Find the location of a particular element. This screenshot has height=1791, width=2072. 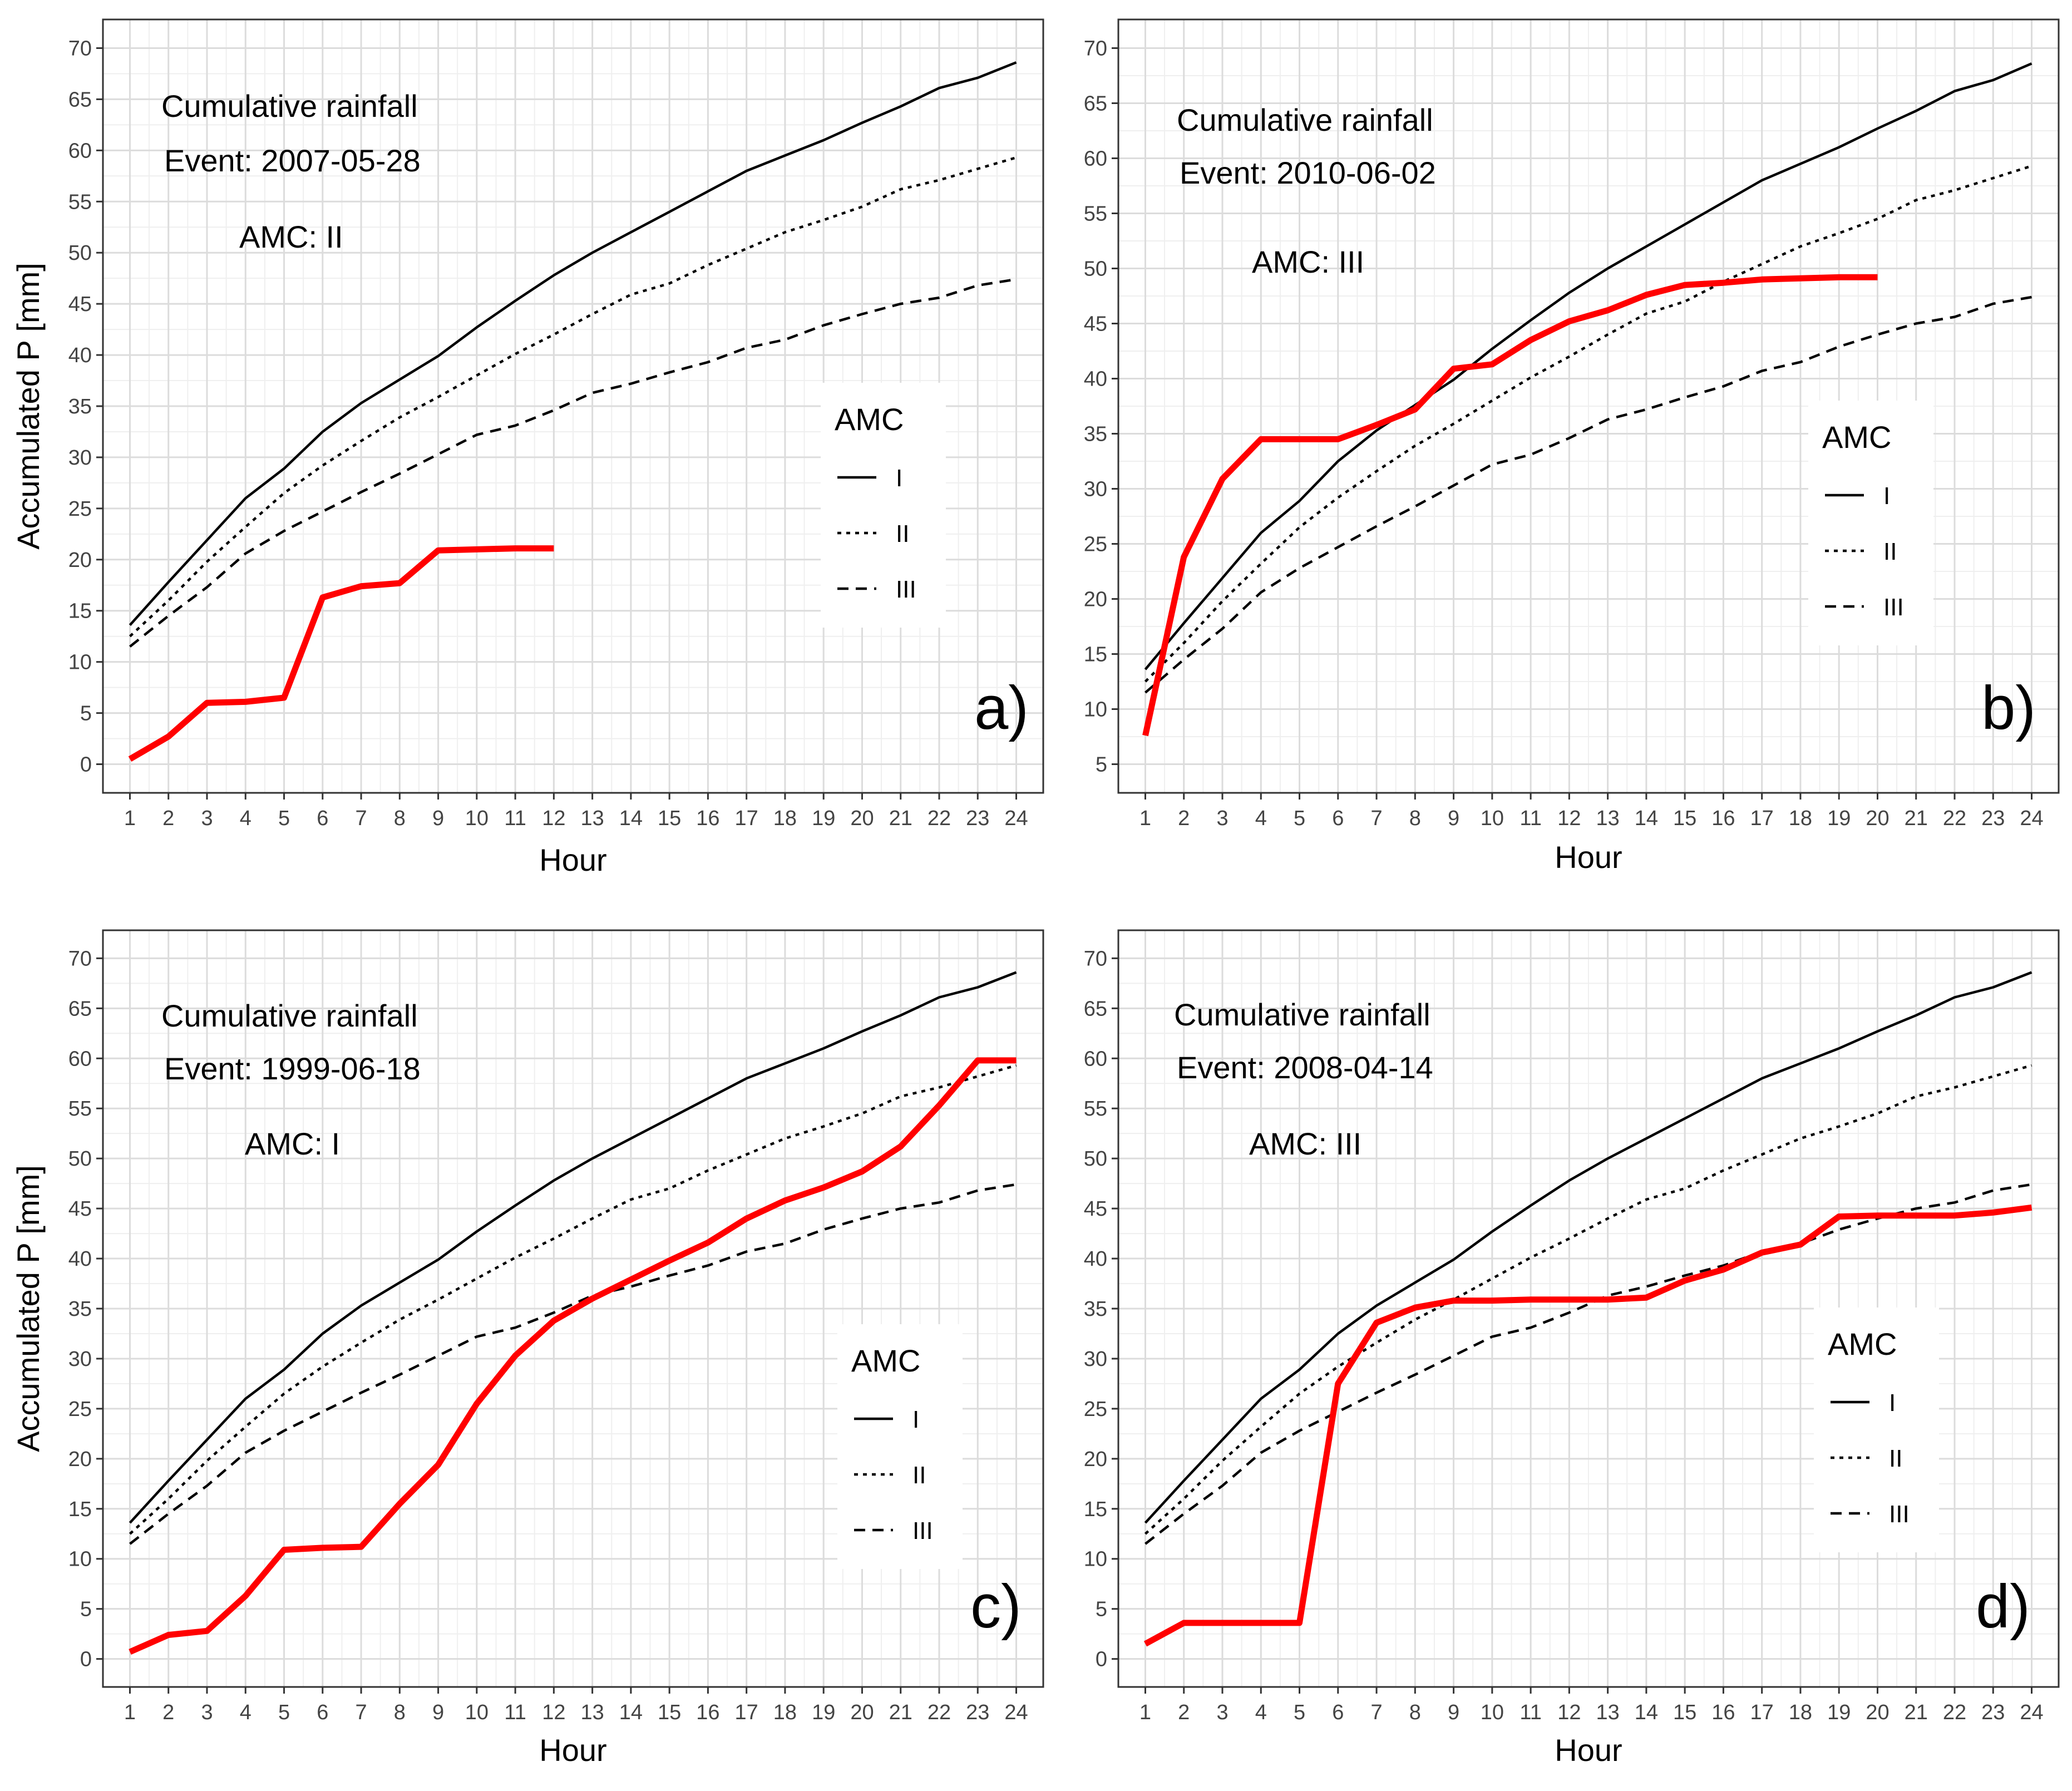

x-tick-label: 4 is located at coordinates (245, 818).